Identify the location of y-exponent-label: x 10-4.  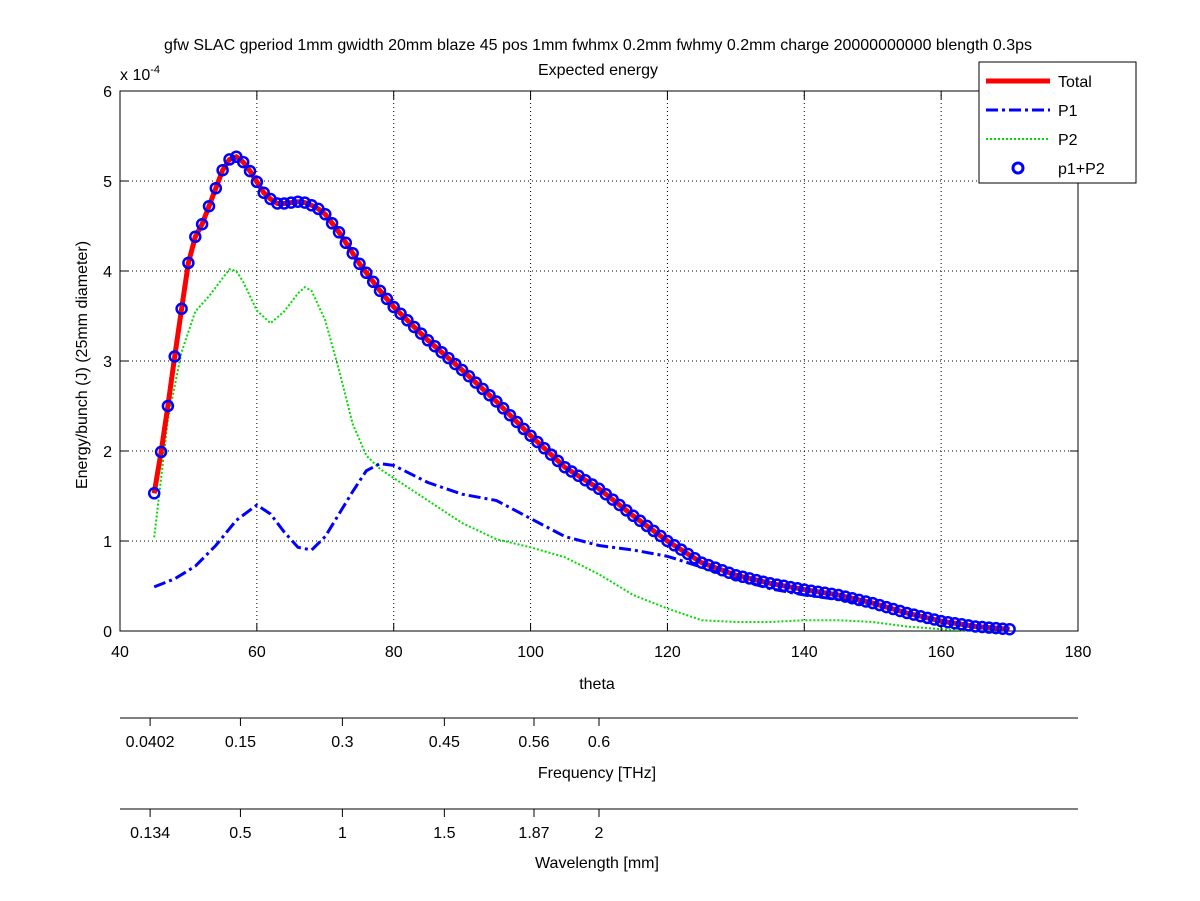
(140, 74).